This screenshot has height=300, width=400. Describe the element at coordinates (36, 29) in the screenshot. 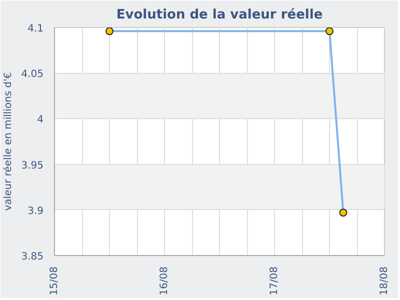

I see `y-tick-label: 4.1` at that location.